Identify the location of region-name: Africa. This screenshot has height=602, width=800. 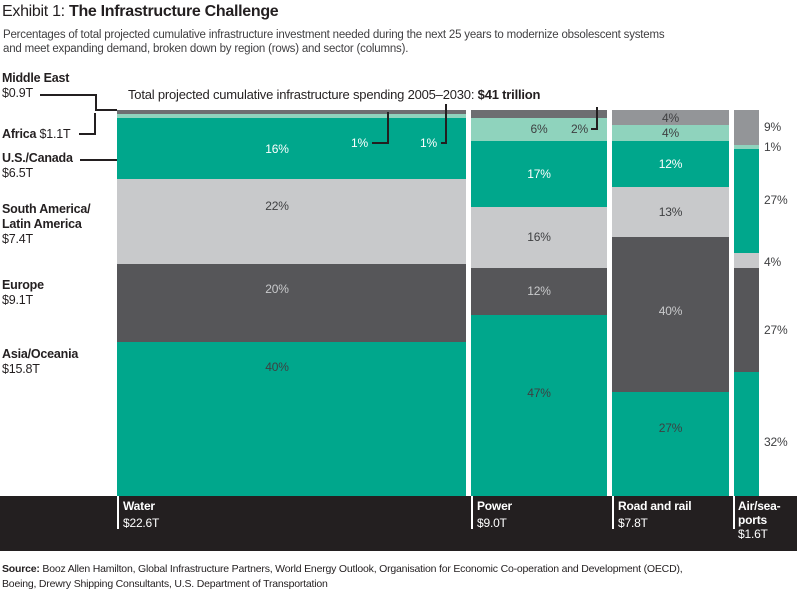
(19, 134).